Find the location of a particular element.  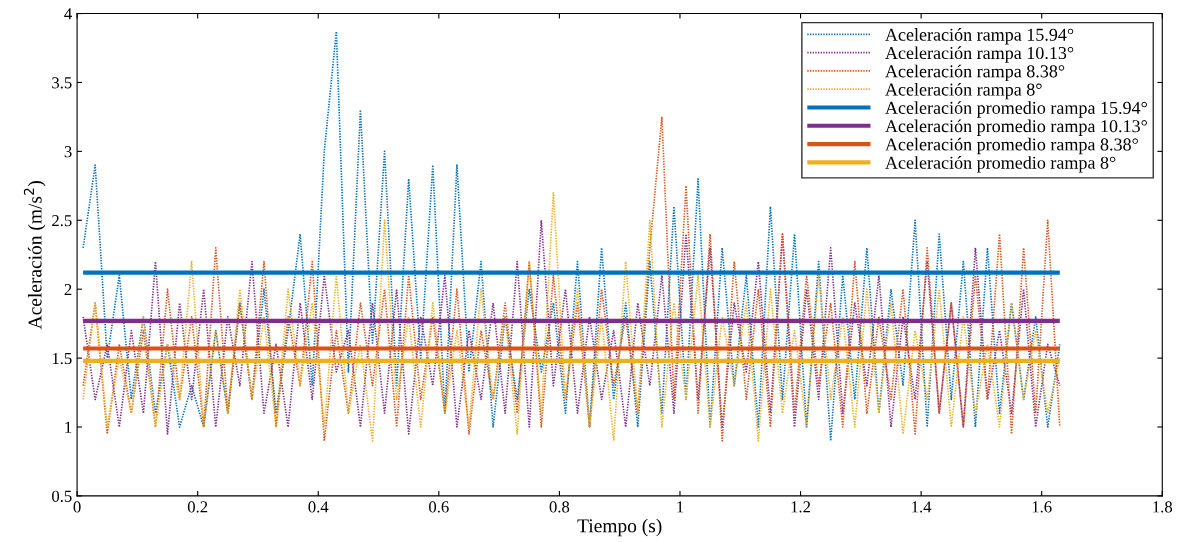

legend-label: Aceleración rampa 8° is located at coordinates (963, 91).